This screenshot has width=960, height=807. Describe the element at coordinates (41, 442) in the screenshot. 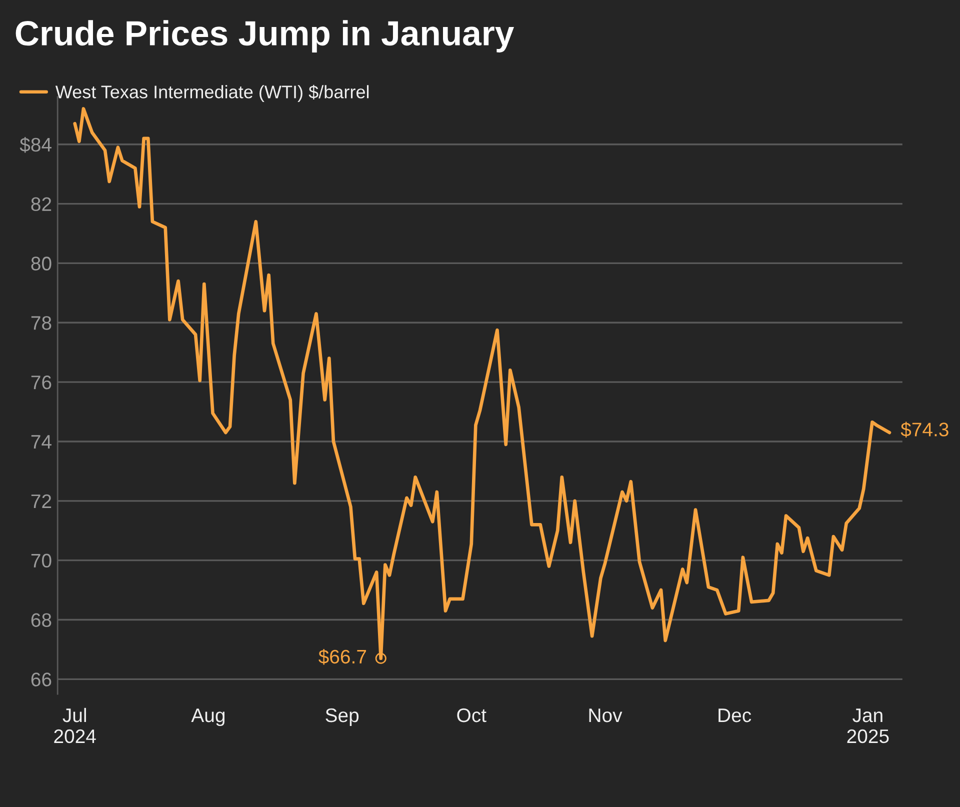

I see `y-tick-label: 74` at that location.